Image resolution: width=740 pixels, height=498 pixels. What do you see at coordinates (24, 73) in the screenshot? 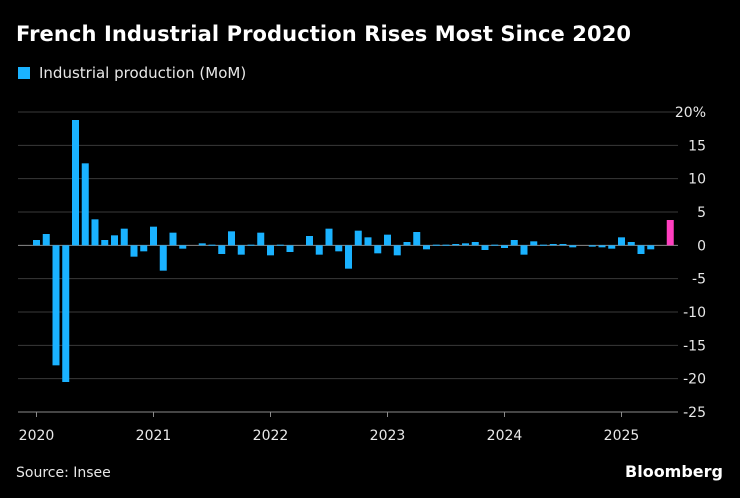
I see `legend-swatch-icon` at bounding box center [24, 73].